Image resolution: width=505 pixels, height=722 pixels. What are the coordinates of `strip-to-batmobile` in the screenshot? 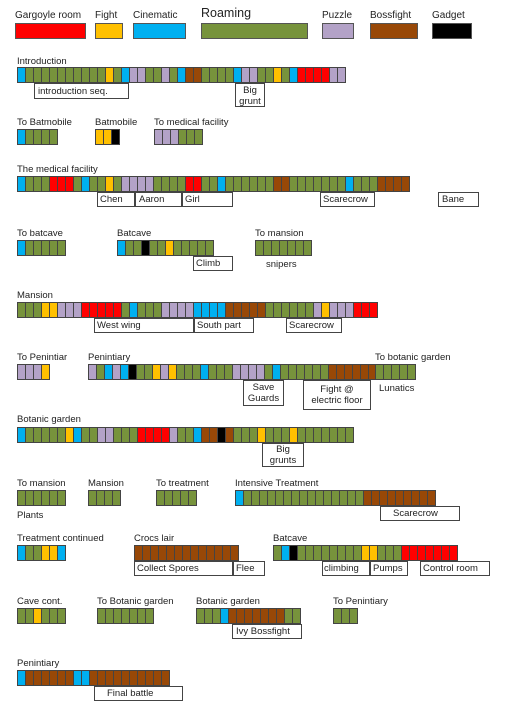 It's located at (37, 137).